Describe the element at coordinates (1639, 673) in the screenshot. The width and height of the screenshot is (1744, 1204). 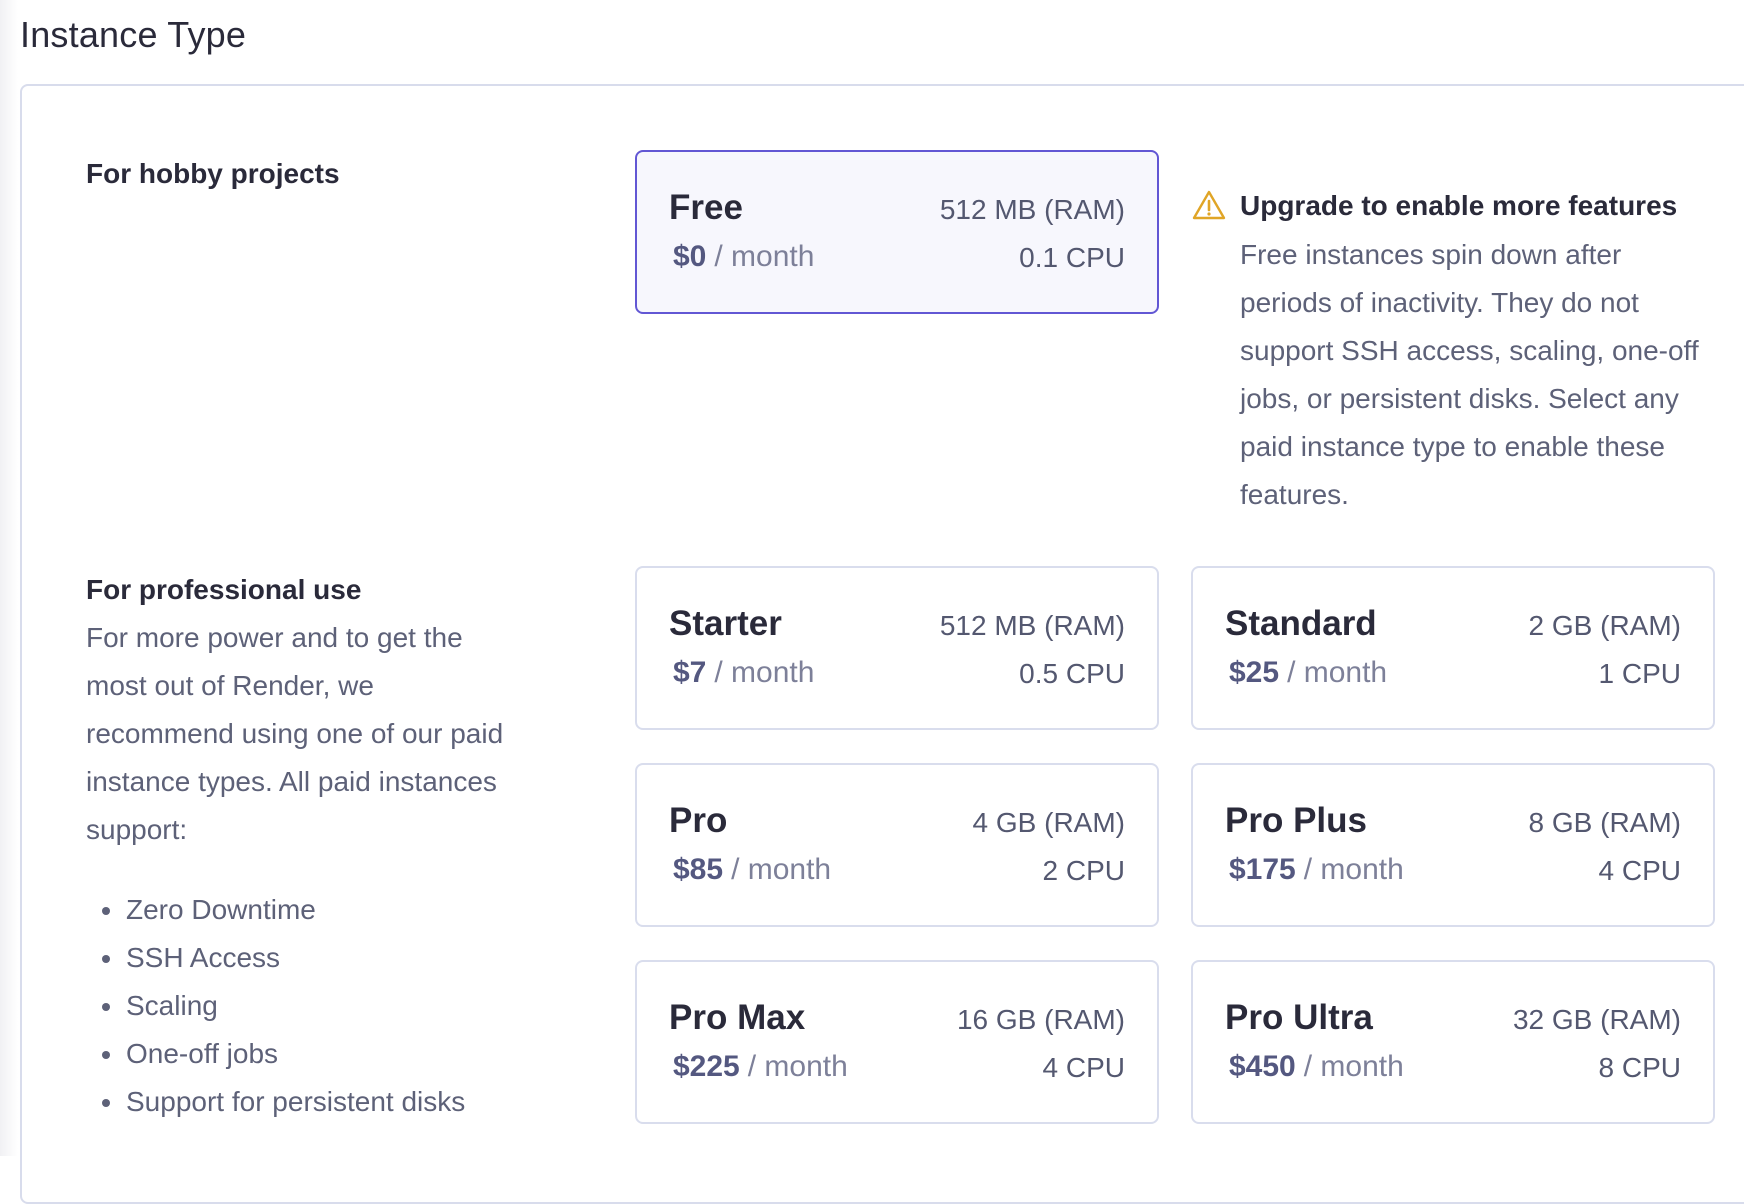
I see `instance-cpu: 1 CPU` at that location.